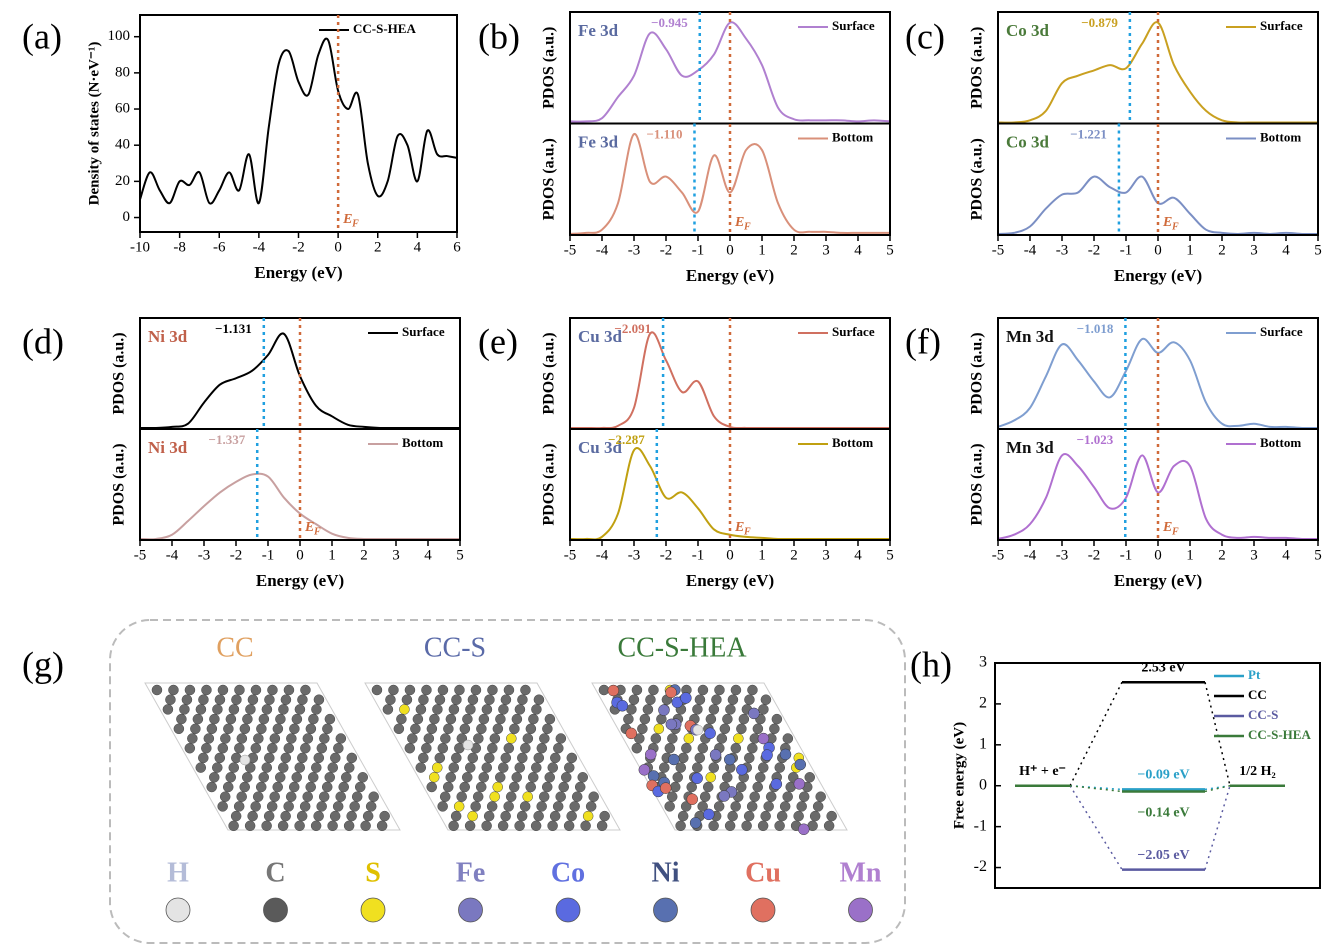 This screenshot has width=1338, height=949. I want to click on element-ball, so click(470, 910).